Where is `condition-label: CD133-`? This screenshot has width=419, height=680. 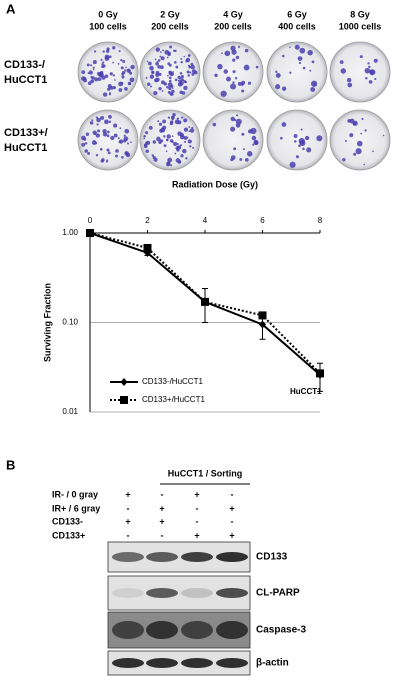 condition-label: CD133- is located at coordinates (67, 521).